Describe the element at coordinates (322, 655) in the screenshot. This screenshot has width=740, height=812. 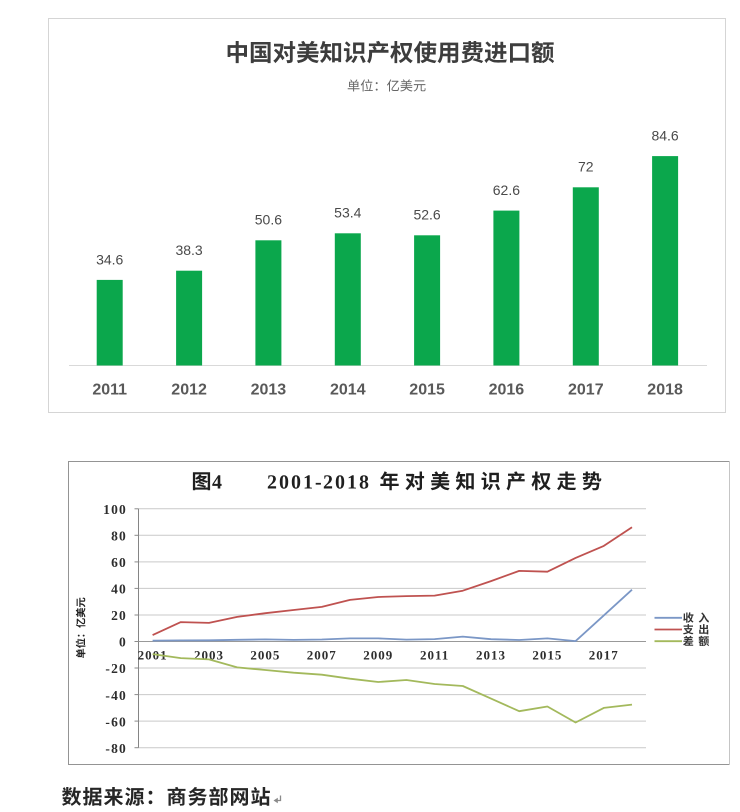
I see `svg-text: 2007` at that location.